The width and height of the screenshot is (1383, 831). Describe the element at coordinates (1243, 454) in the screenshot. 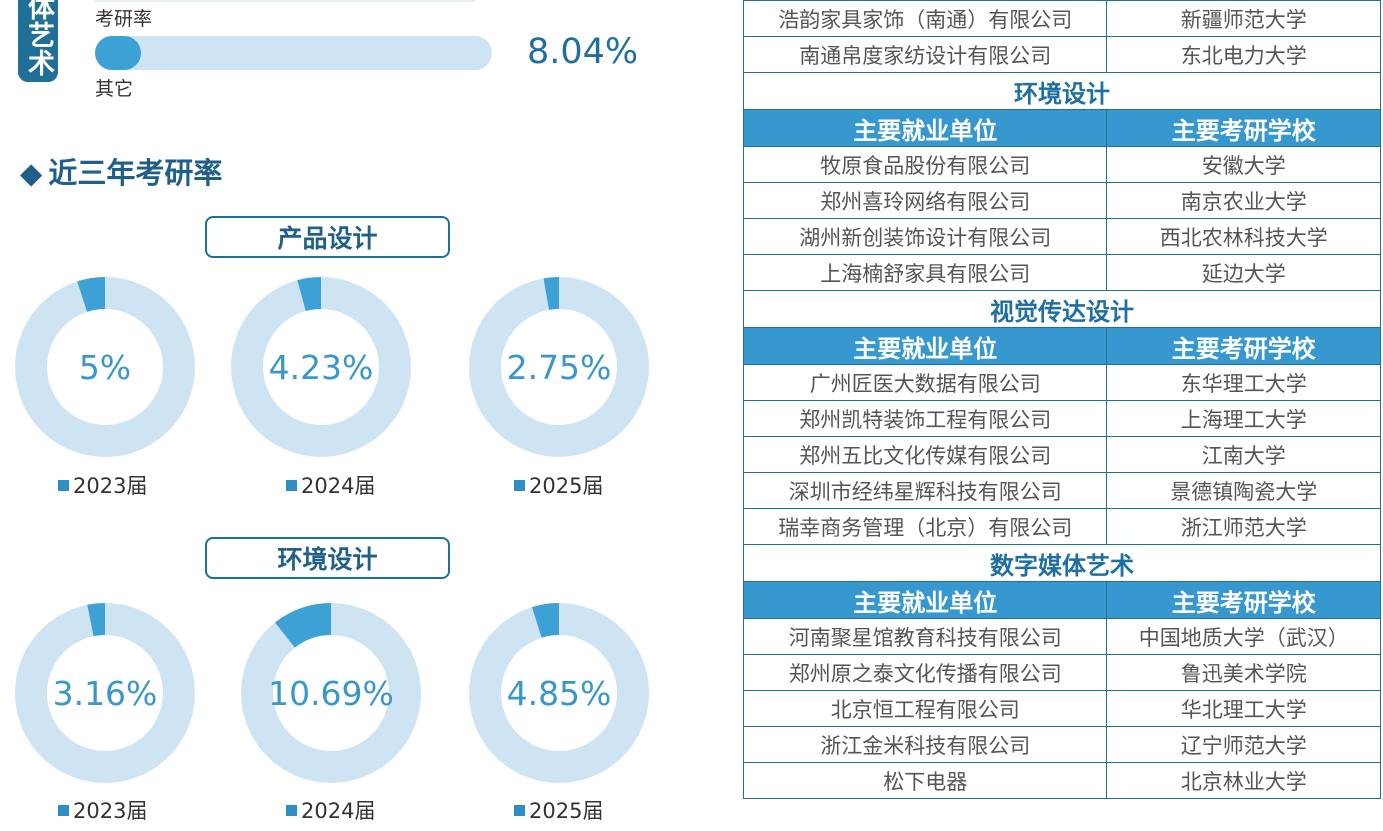

I see `school-cell: 江南大学` at that location.